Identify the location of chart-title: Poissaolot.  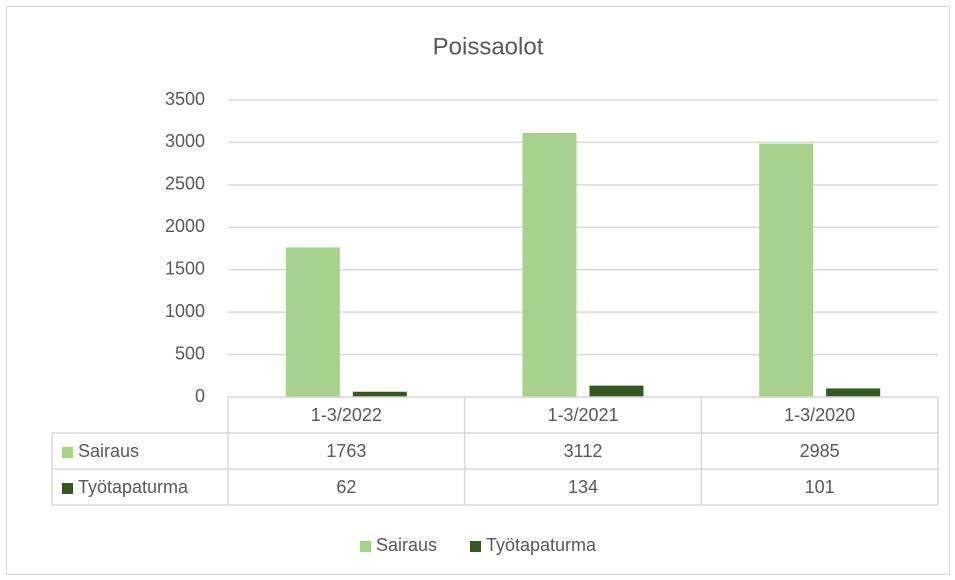
(488, 46).